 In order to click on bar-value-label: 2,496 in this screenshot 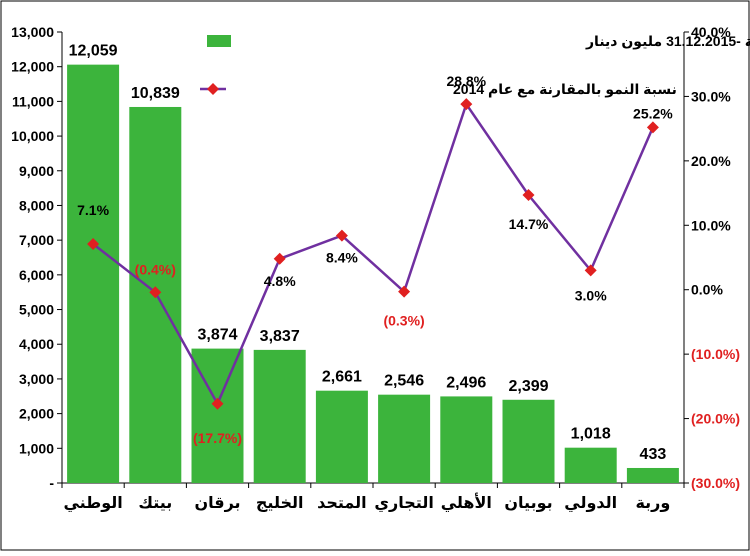, I will do `click(466, 382)`.